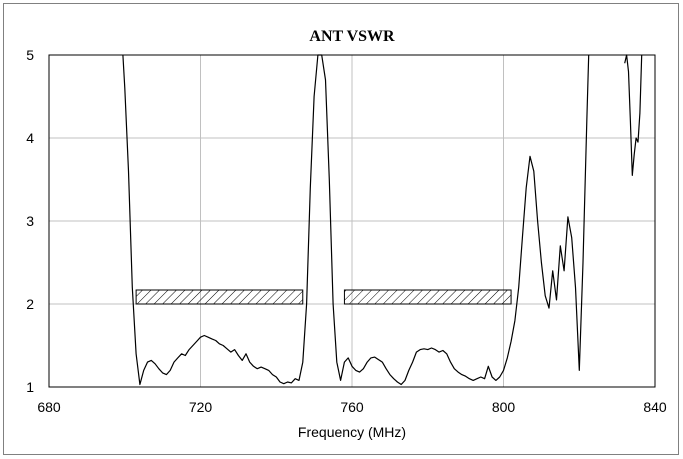 The height and width of the screenshot is (459, 683). What do you see at coordinates (30, 304) in the screenshot?
I see `y-tick-label: 2` at bounding box center [30, 304].